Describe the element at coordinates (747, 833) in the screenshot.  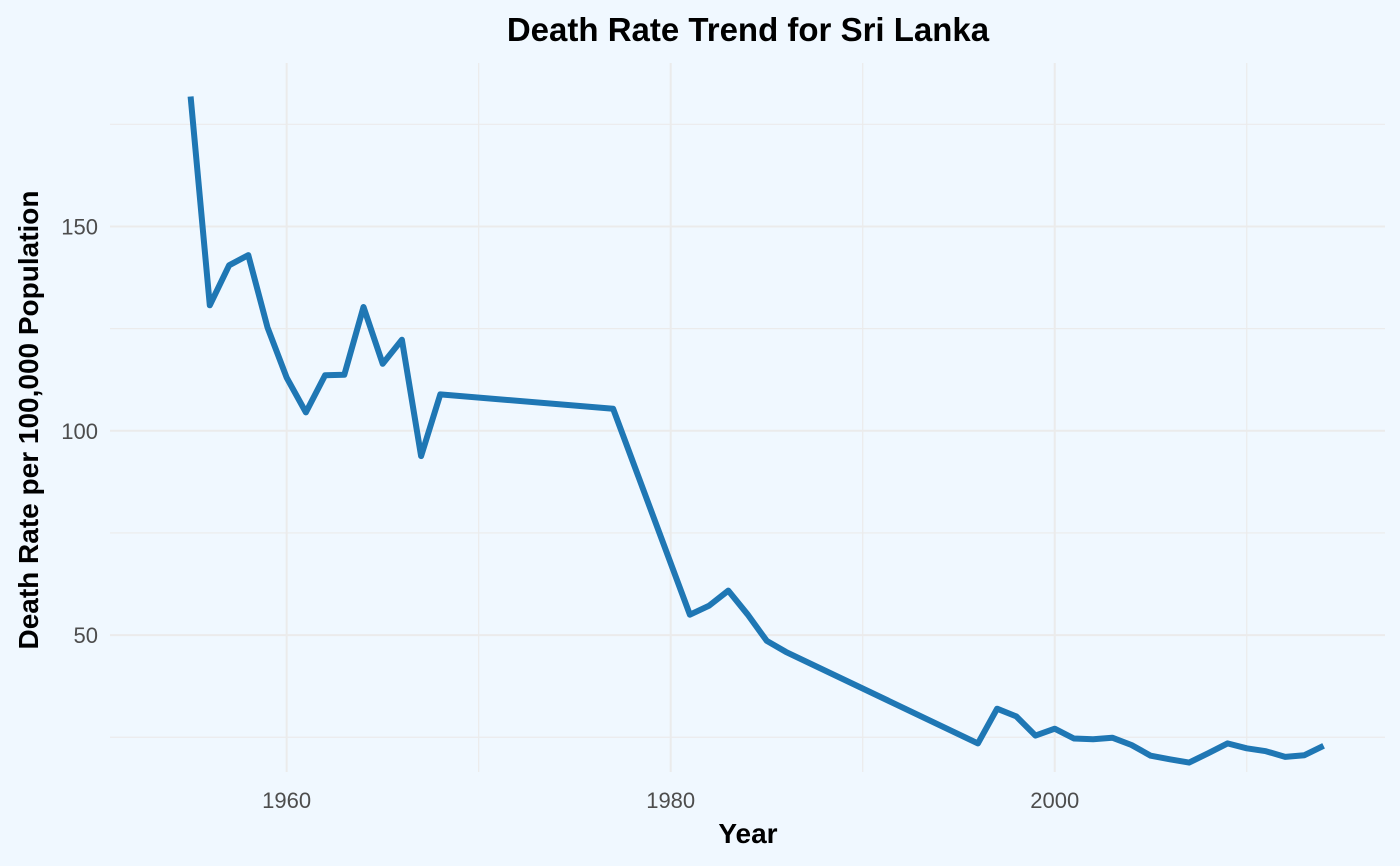
I see `x-axis-label: Year` at that location.